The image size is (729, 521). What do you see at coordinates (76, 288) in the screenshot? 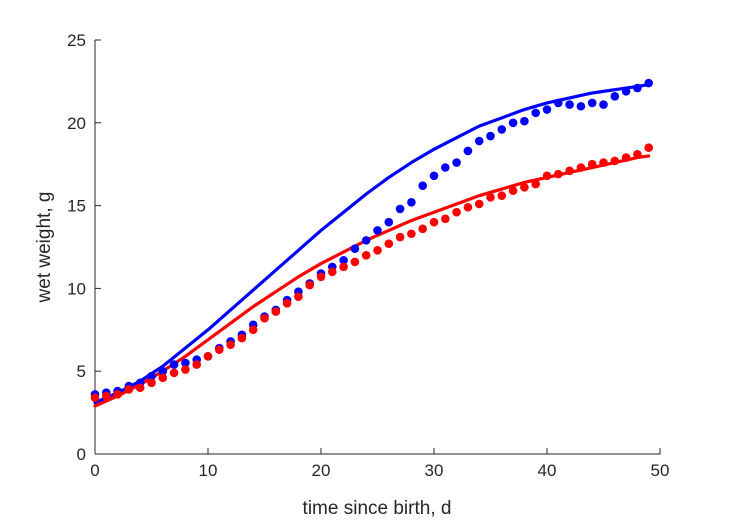
I see `y-tick-label: 10` at bounding box center [76, 288].